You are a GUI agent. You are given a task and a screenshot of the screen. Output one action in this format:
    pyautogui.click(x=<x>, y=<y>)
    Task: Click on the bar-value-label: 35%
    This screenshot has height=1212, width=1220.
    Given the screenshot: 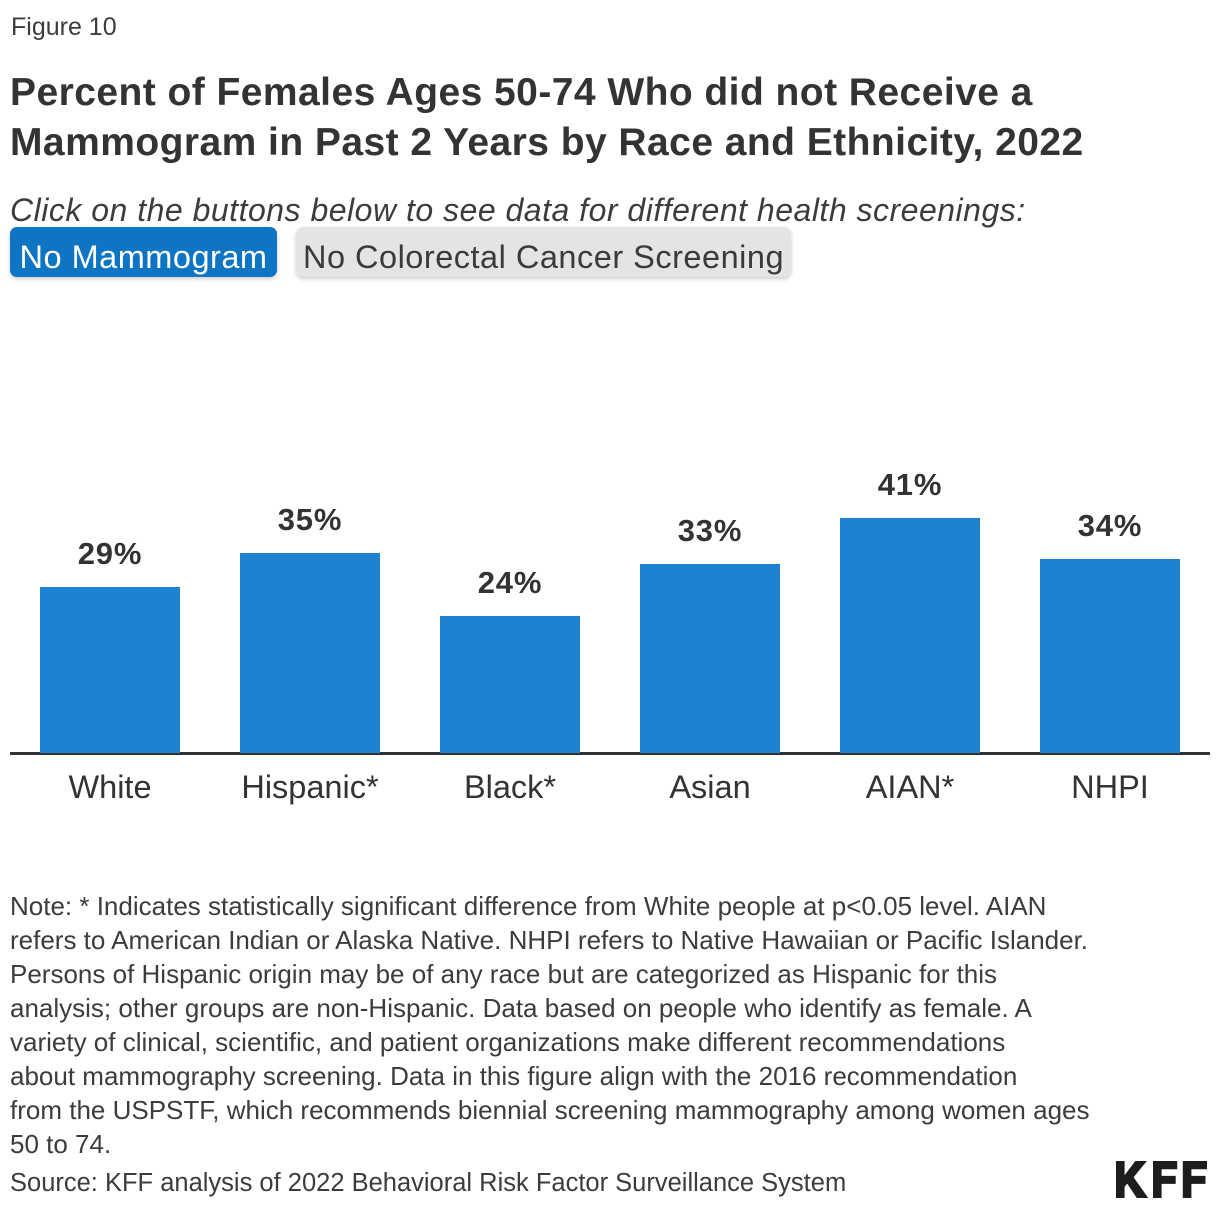 What is the action you would take?
    pyautogui.click(x=310, y=519)
    